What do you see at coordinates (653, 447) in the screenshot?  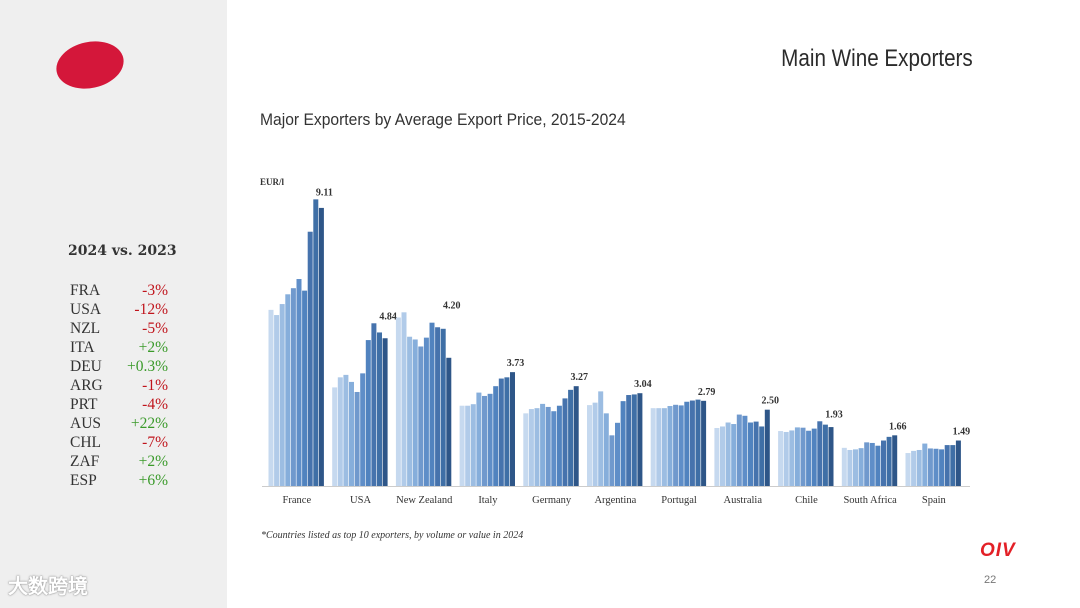 I see `bar-portugal-2015` at bounding box center [653, 447].